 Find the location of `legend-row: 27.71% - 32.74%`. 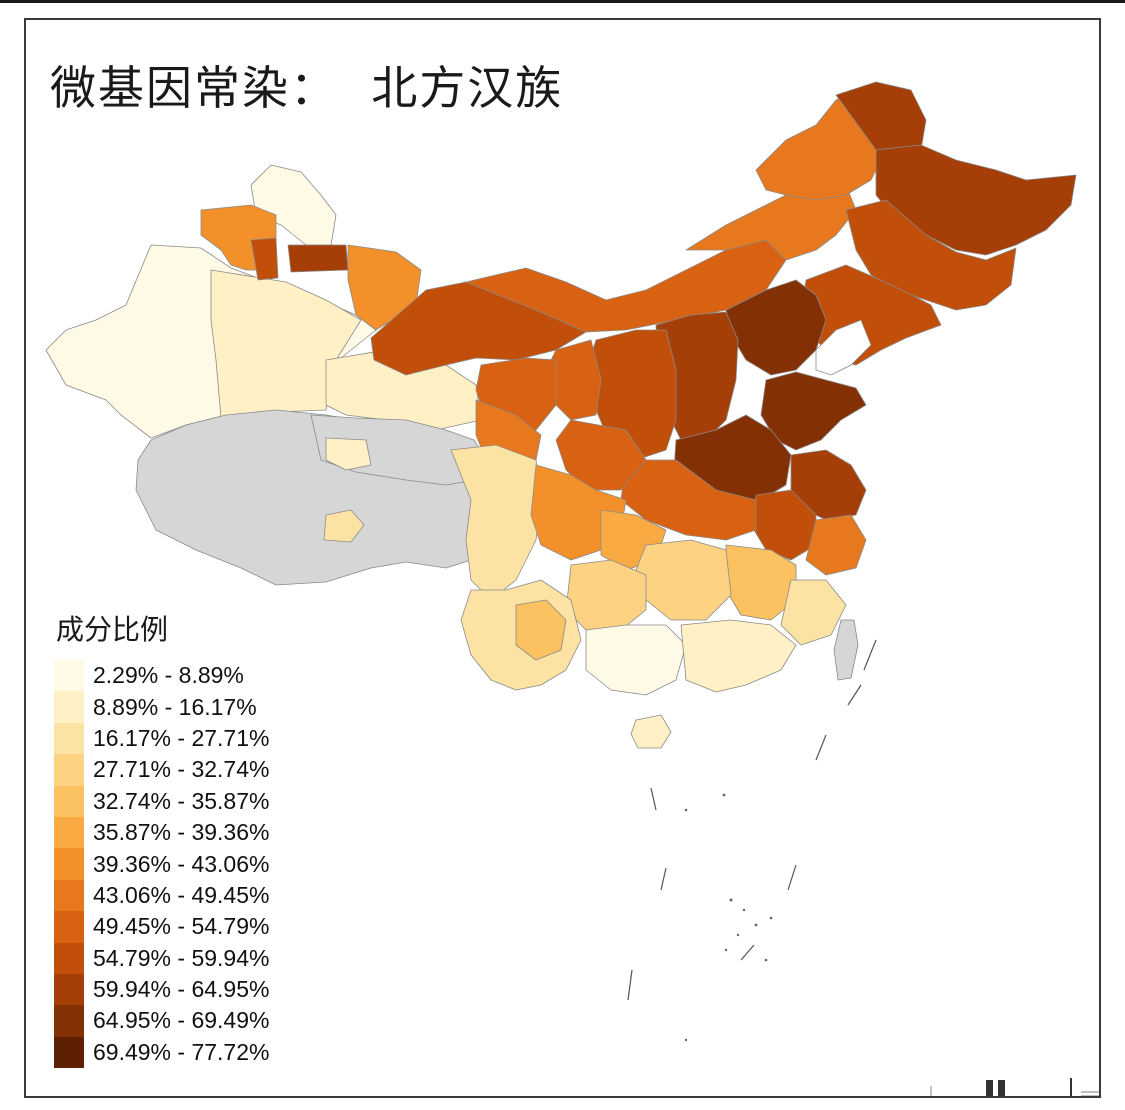

legend-row: 27.71% - 32.74% is located at coordinates (162, 770).